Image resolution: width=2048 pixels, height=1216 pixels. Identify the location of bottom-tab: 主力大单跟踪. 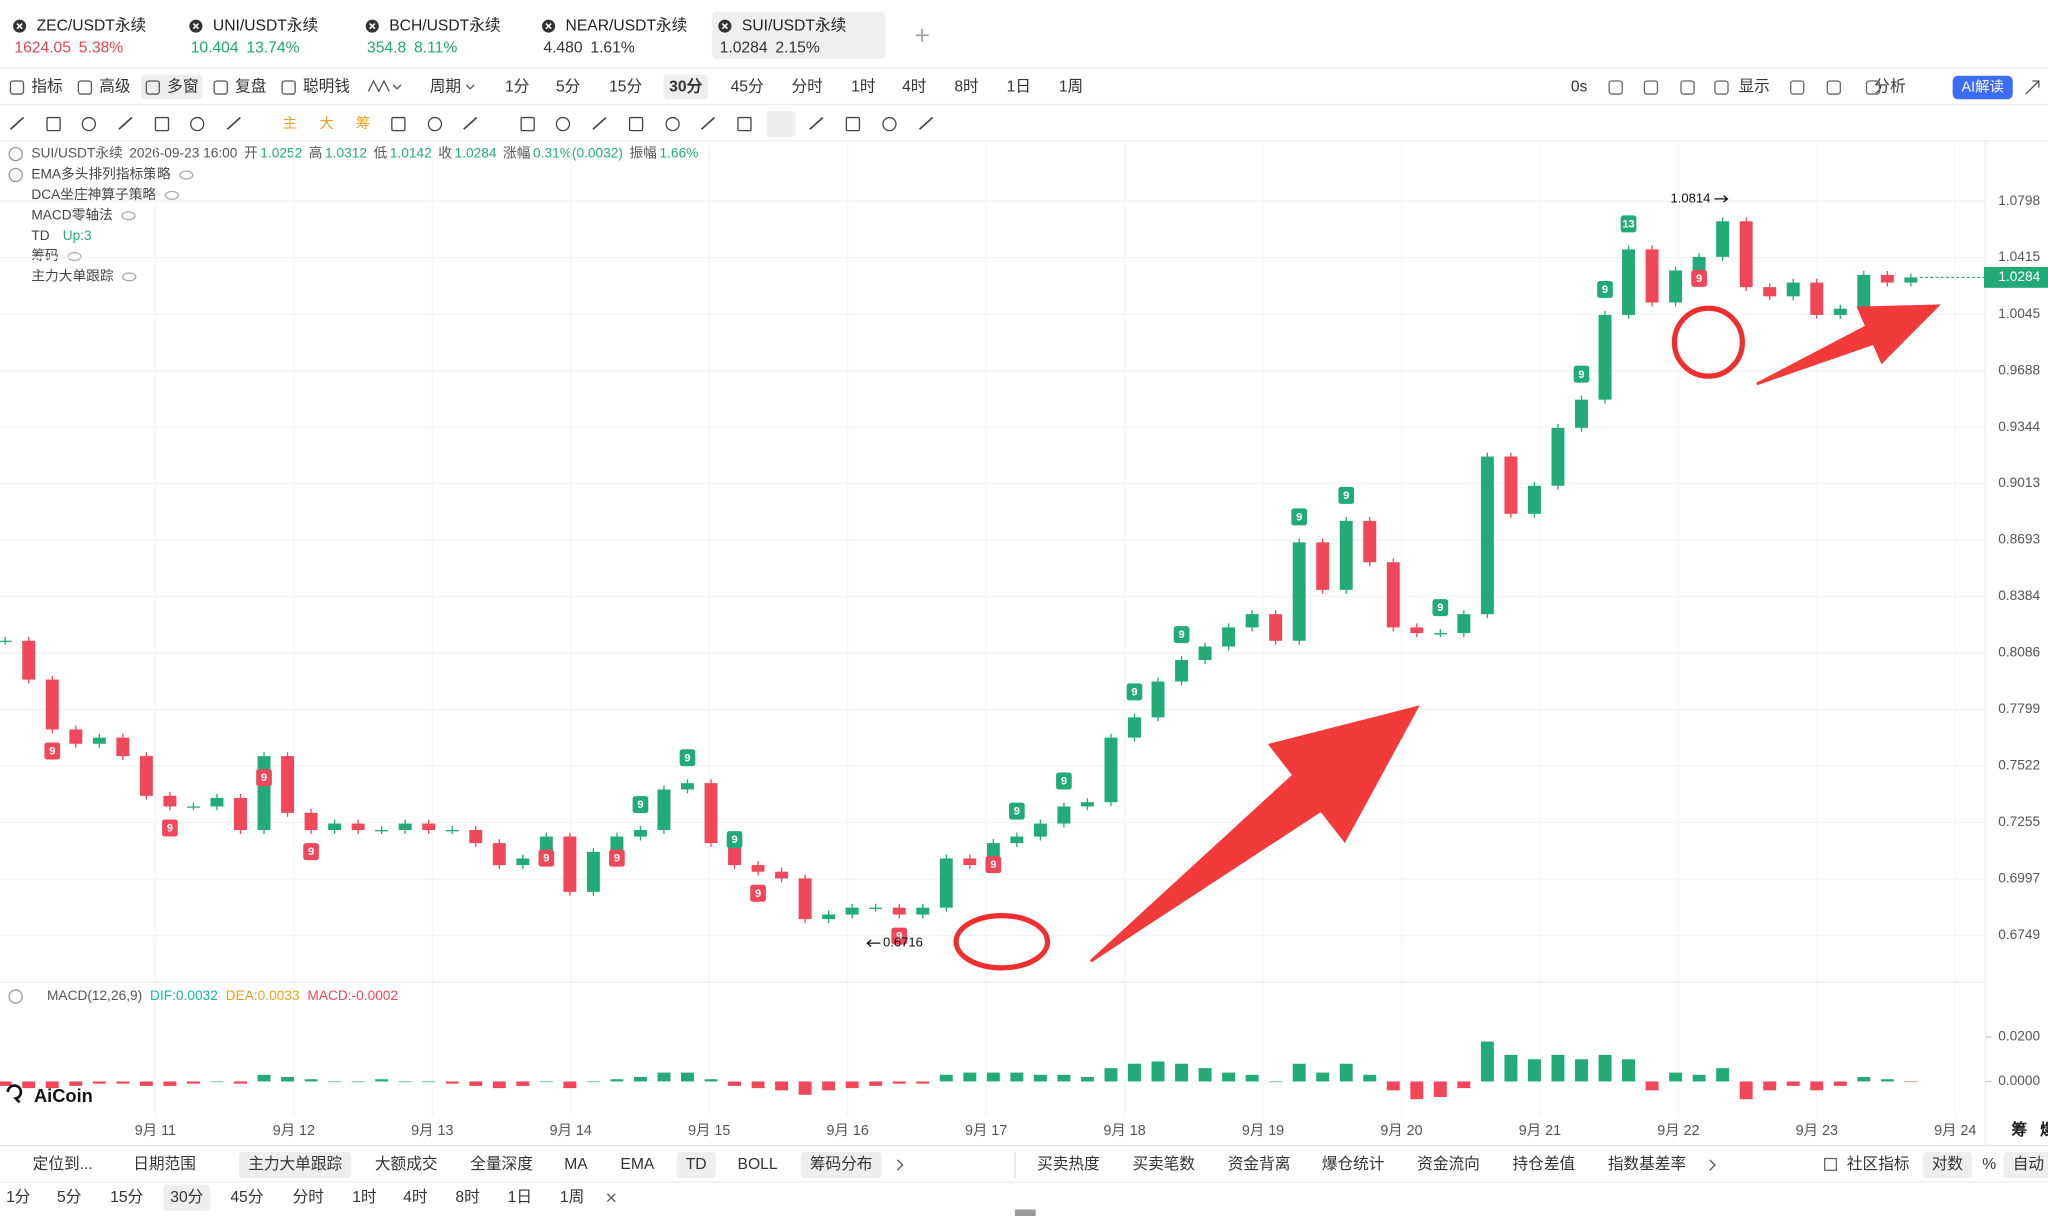
(295, 1164).